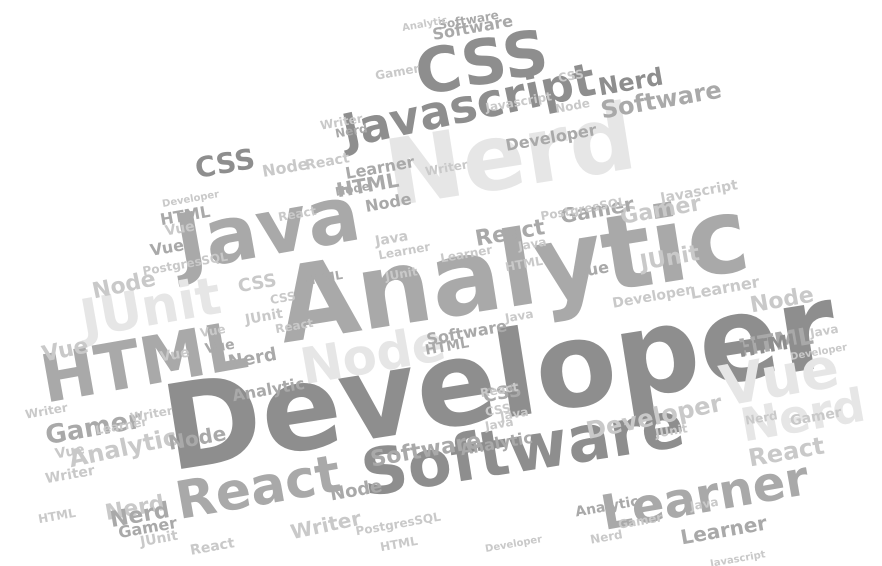  I want to click on word-css-18: CSS, so click(225, 163).